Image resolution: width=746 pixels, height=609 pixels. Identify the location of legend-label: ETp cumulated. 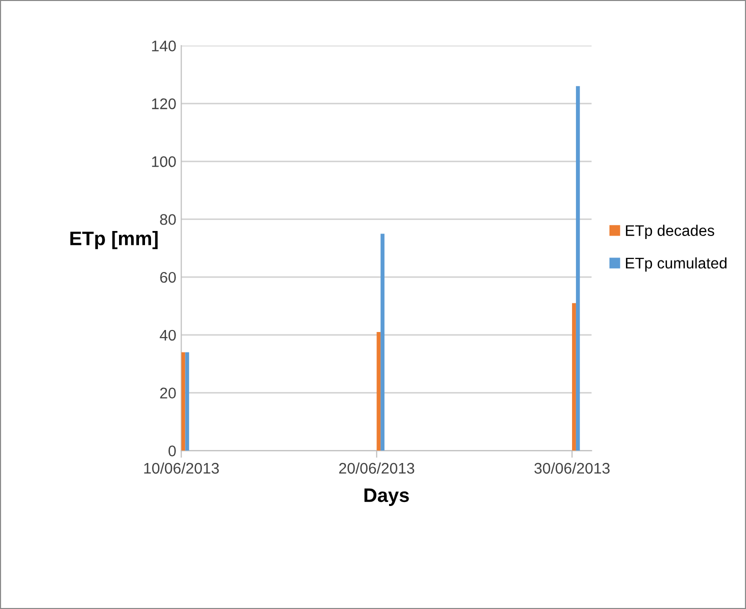
(676, 264).